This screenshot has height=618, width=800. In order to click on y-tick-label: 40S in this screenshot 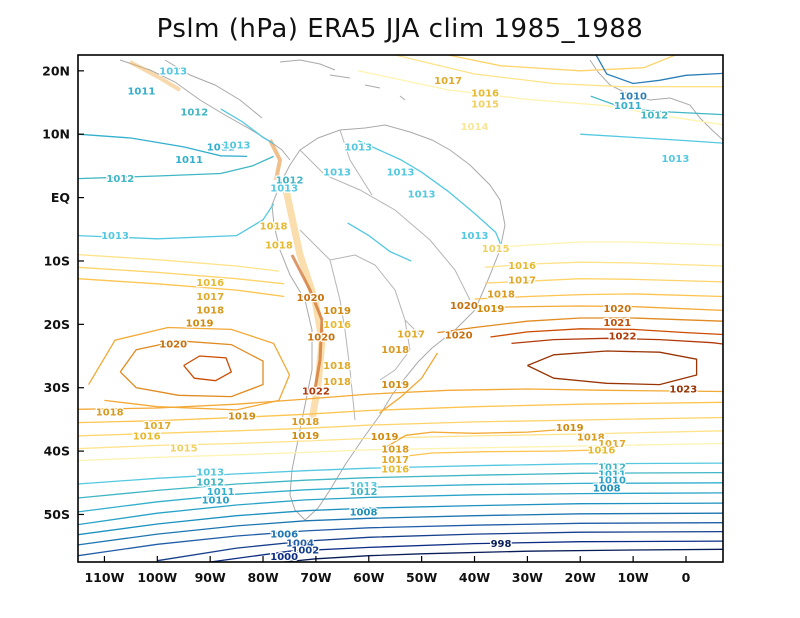, I will do `click(57, 451)`.